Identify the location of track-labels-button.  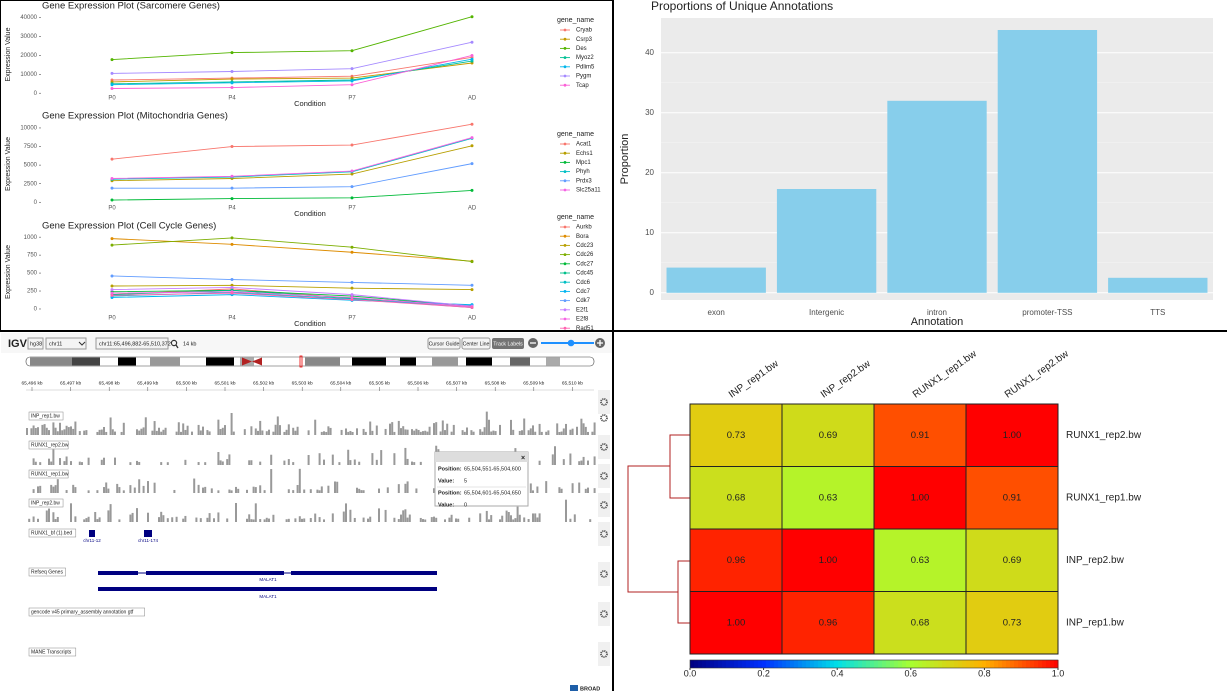
(508, 343).